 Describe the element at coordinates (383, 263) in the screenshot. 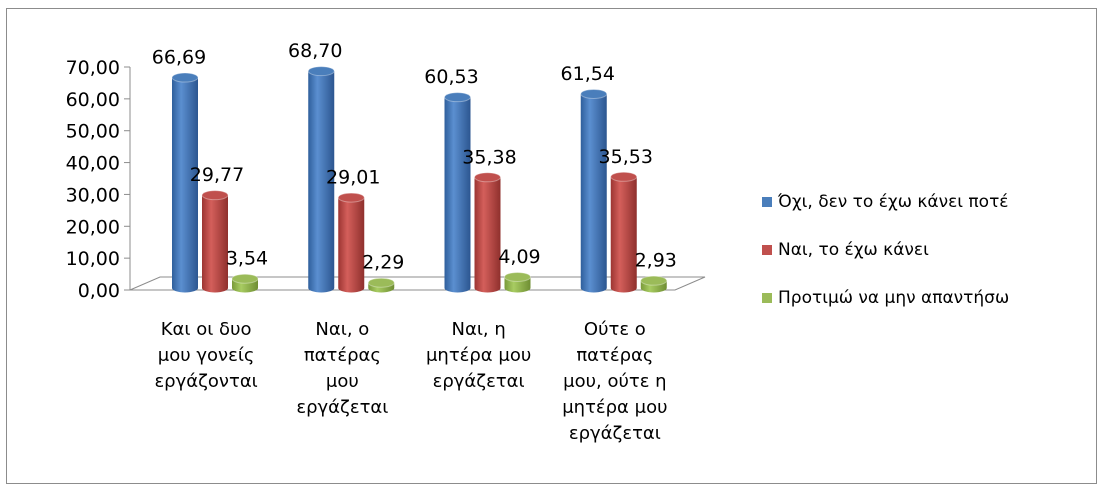

I see `data-label: 2,29` at that location.